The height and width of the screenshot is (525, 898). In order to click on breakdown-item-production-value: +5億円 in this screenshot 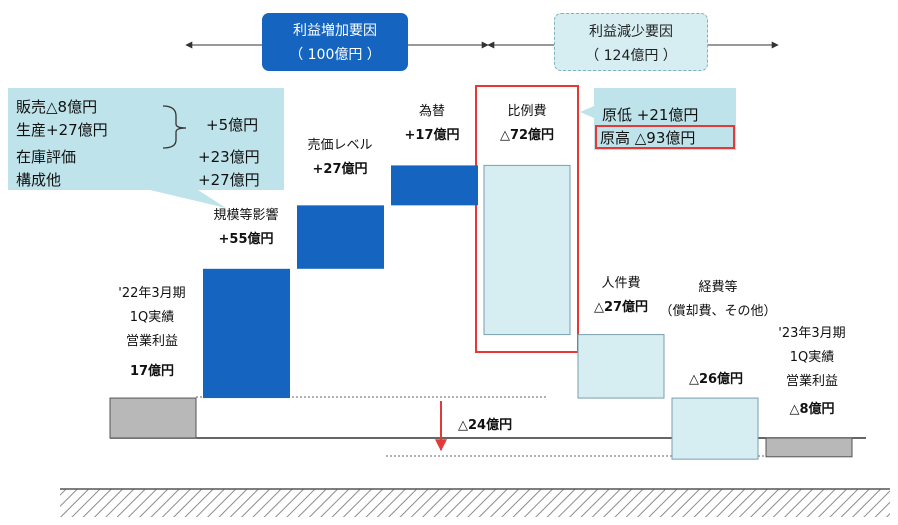, I will do `click(232, 125)`.